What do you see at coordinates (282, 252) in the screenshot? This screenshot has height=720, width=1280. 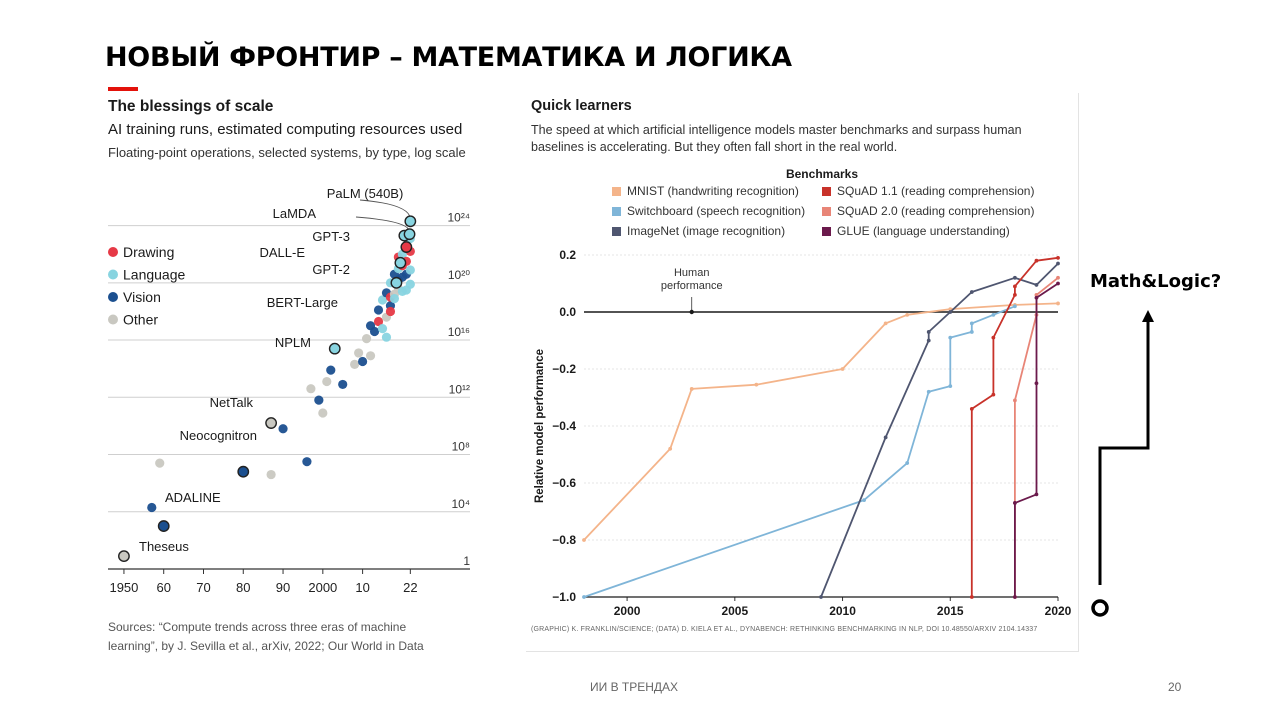 I see `point-annotation-label: DALL-E` at bounding box center [282, 252].